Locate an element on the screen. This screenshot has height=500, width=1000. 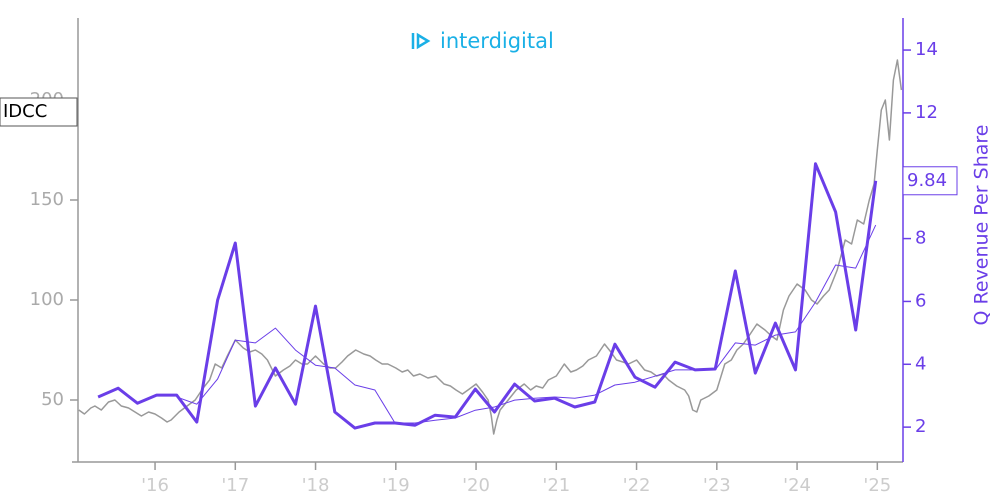
y2-tick-label: 12 is located at coordinates (926, 112).